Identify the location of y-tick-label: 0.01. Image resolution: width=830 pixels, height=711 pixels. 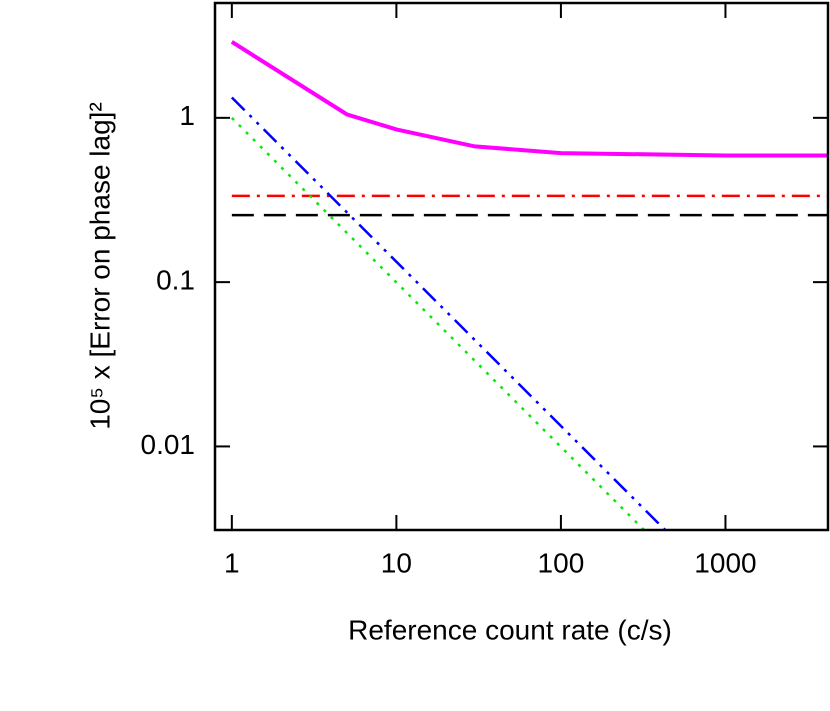
(168, 444).